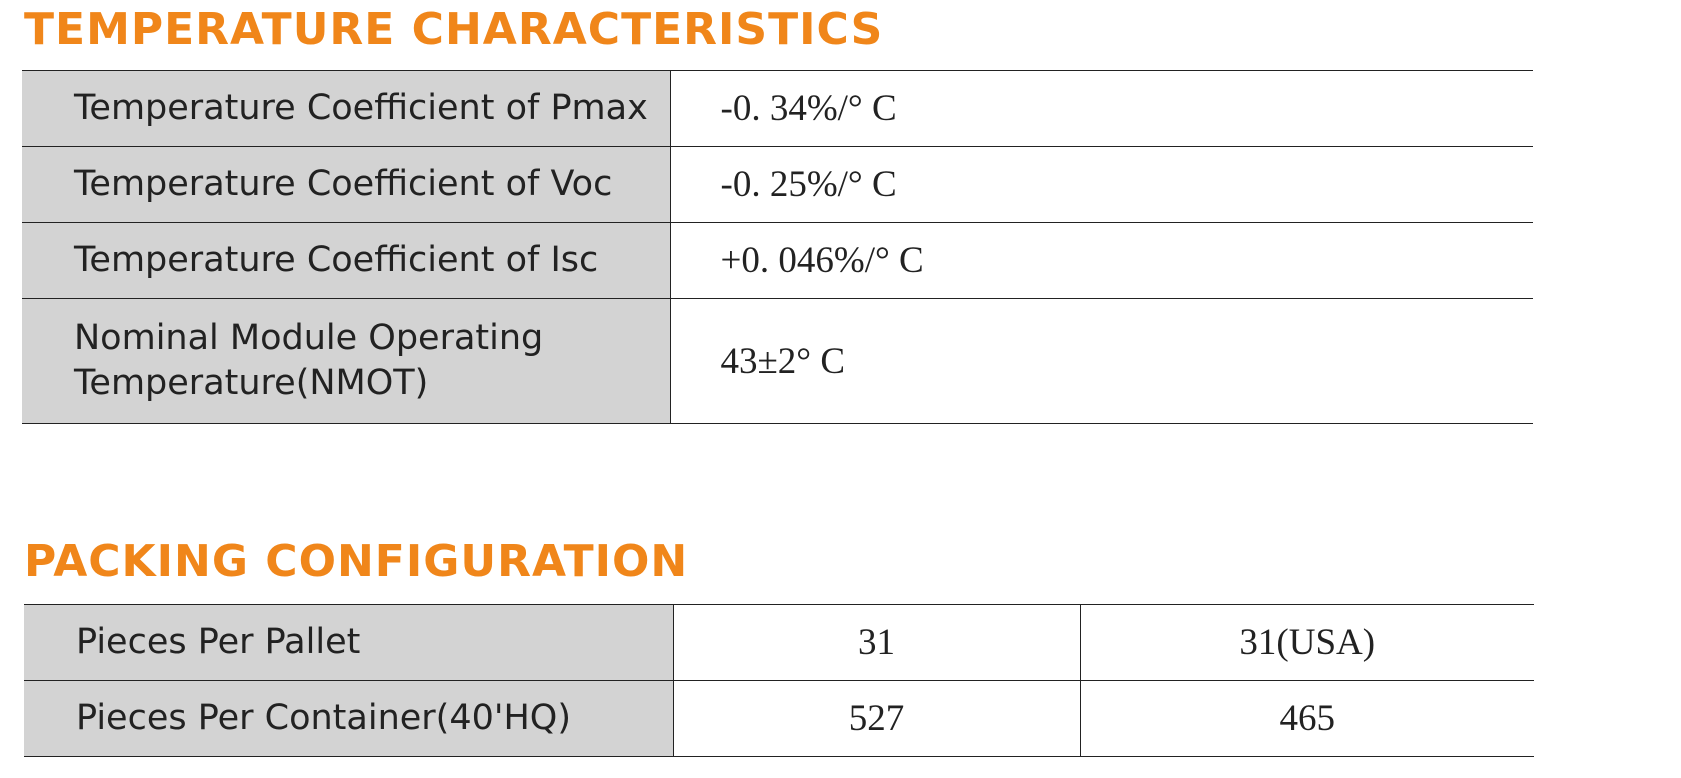 The image size is (1681, 778). I want to click on row-label: Pieces Per Pallet, so click(349, 642).